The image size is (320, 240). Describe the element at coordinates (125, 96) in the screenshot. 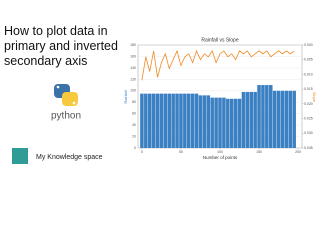

I see `y-axis-label: Rainfall` at that location.